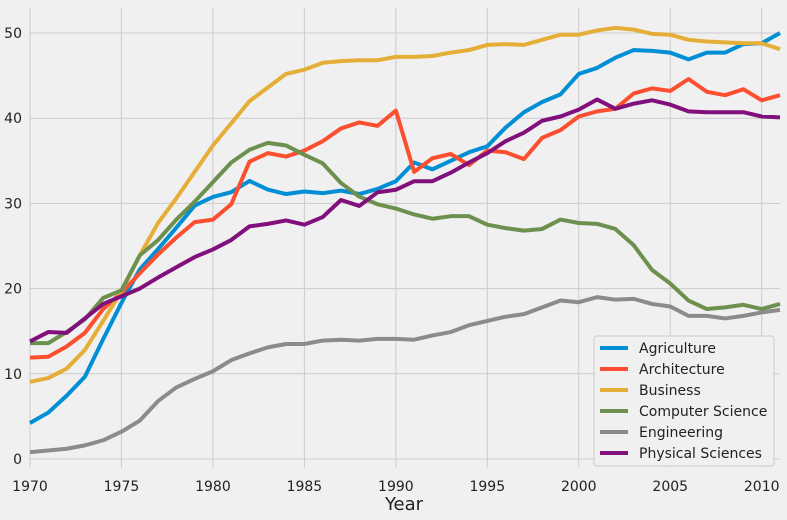 The image size is (787, 520). I want to click on x-tick-label: 1990, so click(396, 487).